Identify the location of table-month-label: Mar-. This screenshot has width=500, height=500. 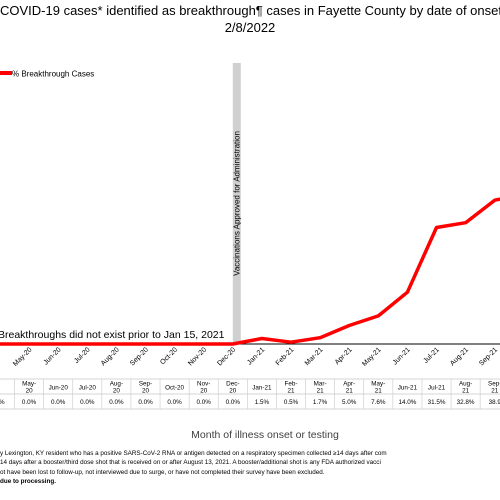
(320, 384).